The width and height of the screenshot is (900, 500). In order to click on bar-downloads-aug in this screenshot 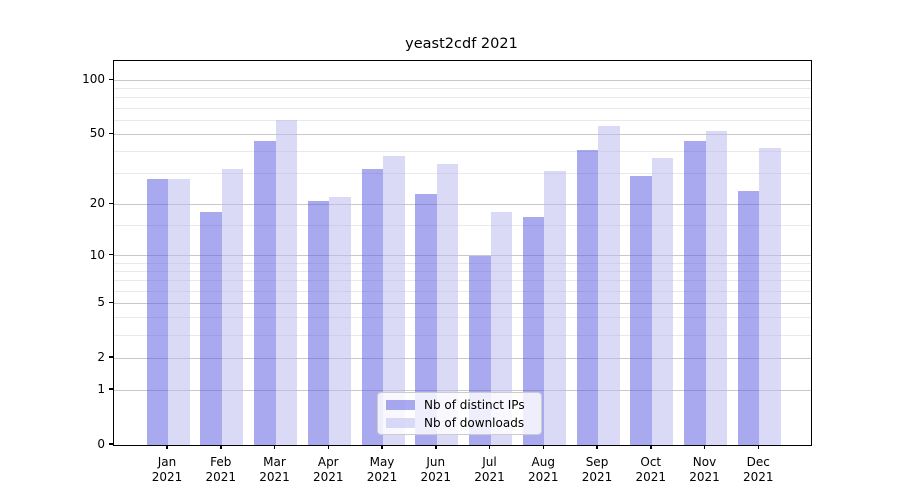, I will do `click(555, 308)`.